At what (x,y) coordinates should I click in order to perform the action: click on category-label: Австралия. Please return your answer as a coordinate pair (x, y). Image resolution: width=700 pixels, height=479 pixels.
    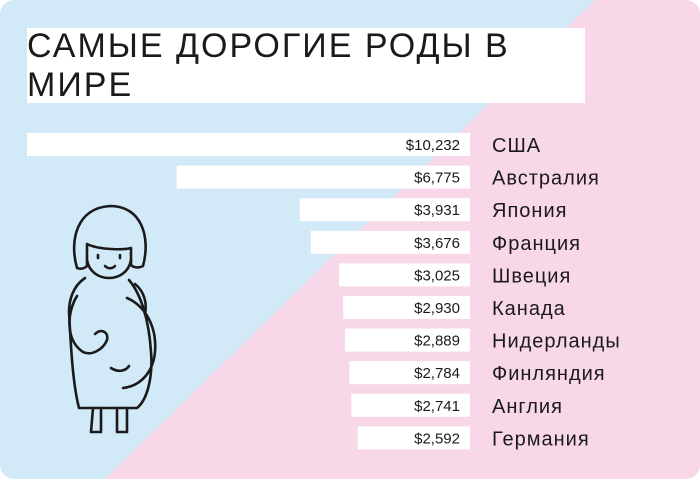
    Looking at the image, I should click on (546, 179).